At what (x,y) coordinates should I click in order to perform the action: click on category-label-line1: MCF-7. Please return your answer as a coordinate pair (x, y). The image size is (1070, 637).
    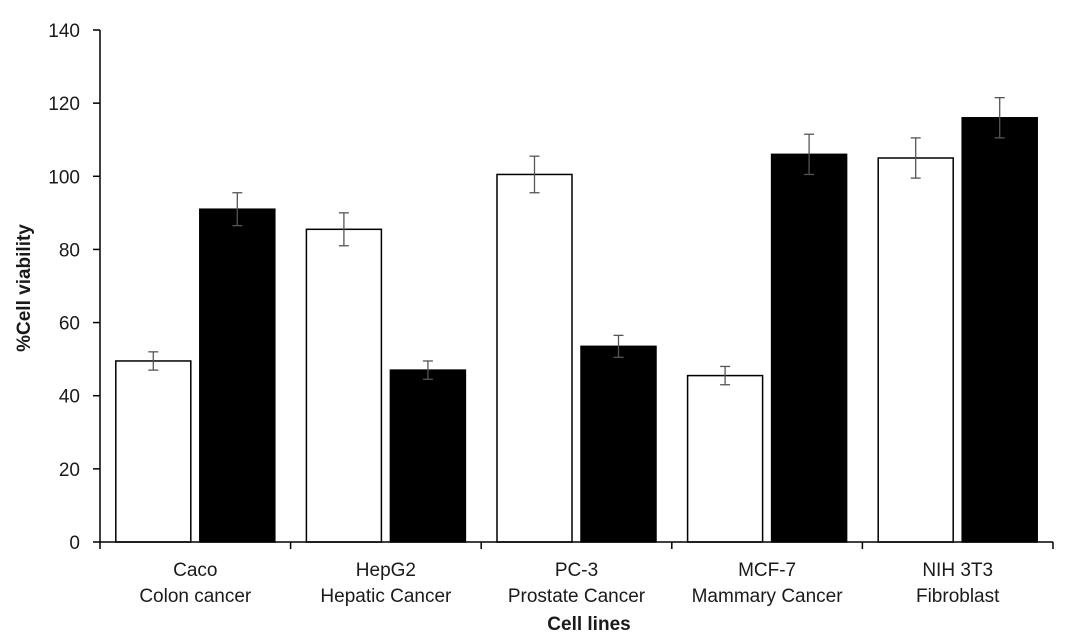
    Looking at the image, I should click on (767, 570).